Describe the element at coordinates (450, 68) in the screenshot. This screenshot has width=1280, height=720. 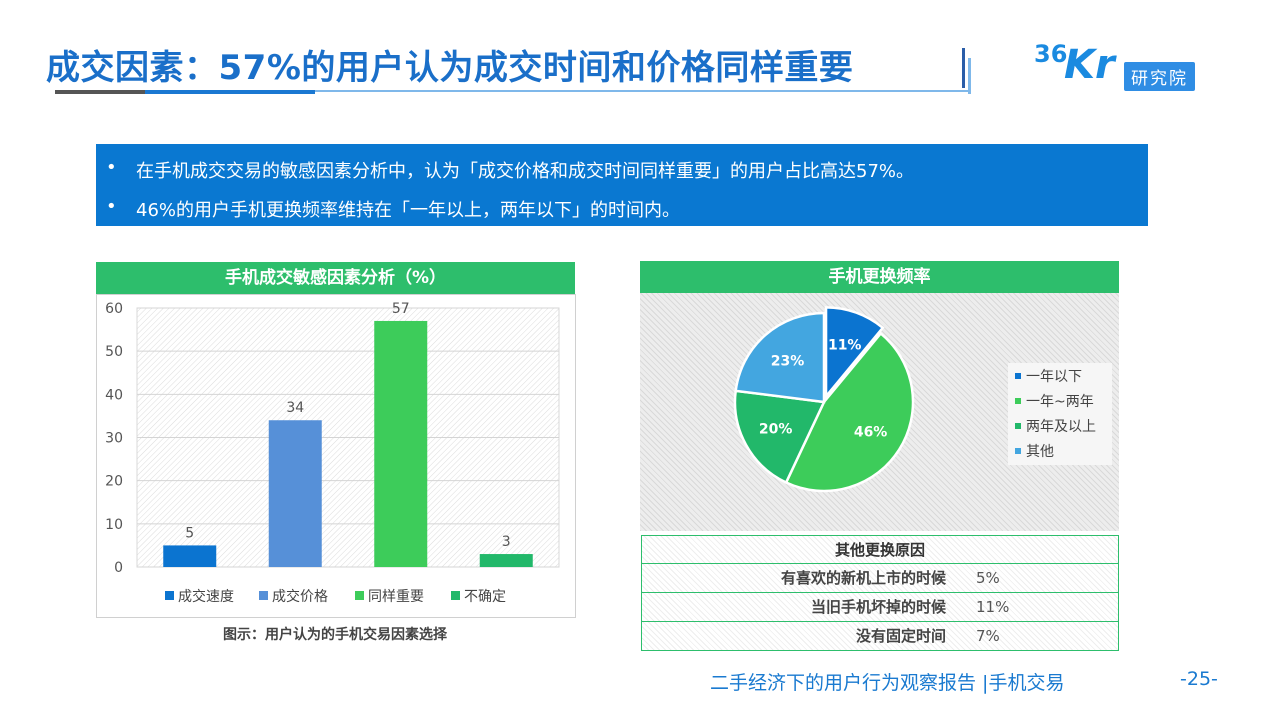
I see `page-title: 成交因素：57%的用户认为成交时间和价格同样重要` at that location.